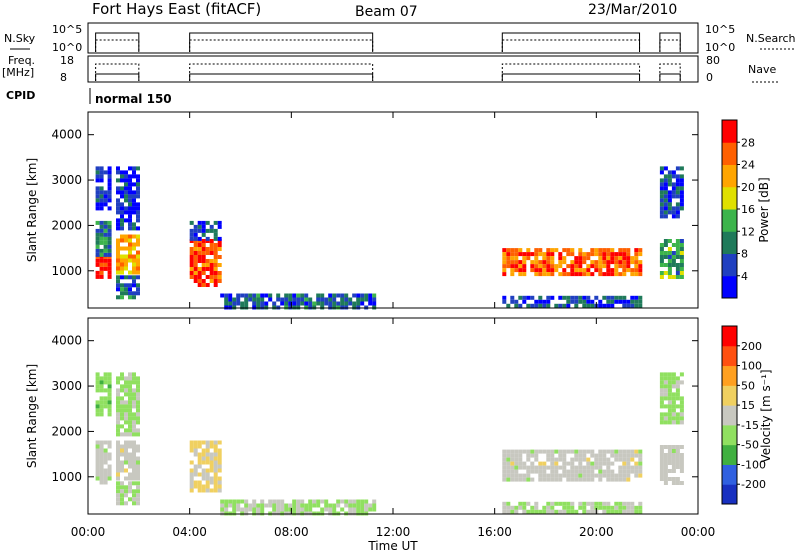  What do you see at coordinates (66, 477) in the screenshot?
I see `y-tick-label: 1000` at bounding box center [66, 477].